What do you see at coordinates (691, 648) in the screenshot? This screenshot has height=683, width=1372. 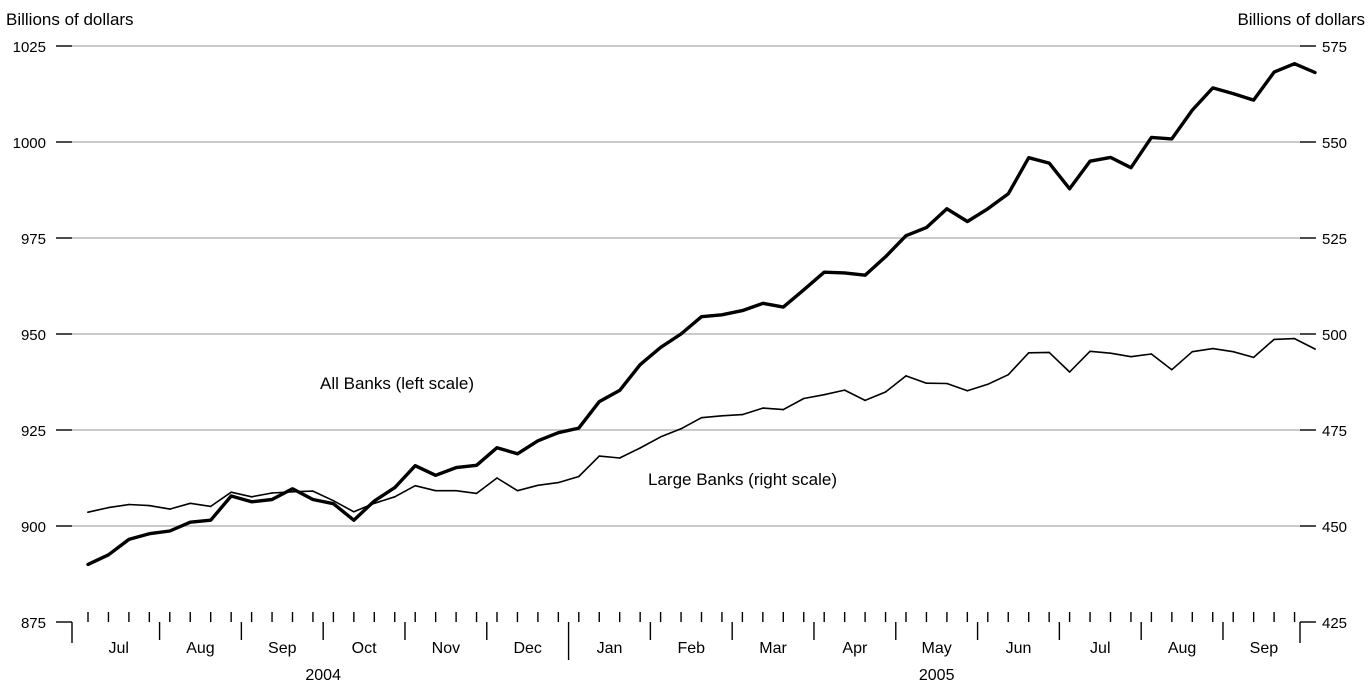 I see `month-label: Feb` at bounding box center [691, 648].